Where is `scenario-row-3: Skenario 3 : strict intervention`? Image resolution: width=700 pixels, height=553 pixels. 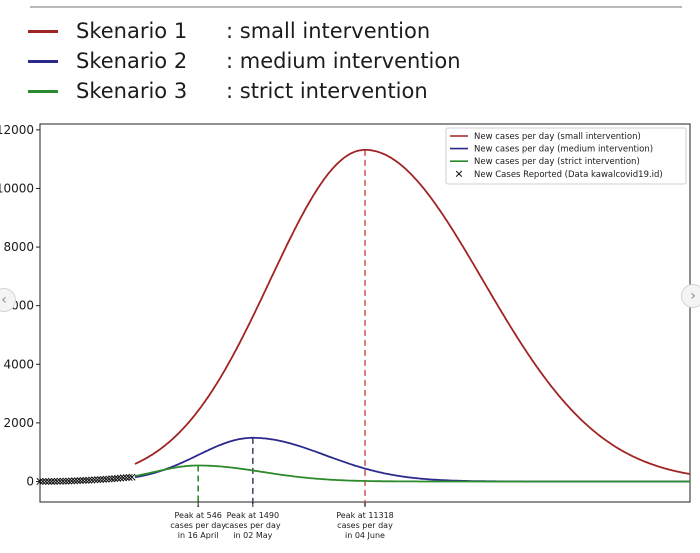
scenario-row-3: Skenario 3 : strict intervention is located at coordinates (258, 91).